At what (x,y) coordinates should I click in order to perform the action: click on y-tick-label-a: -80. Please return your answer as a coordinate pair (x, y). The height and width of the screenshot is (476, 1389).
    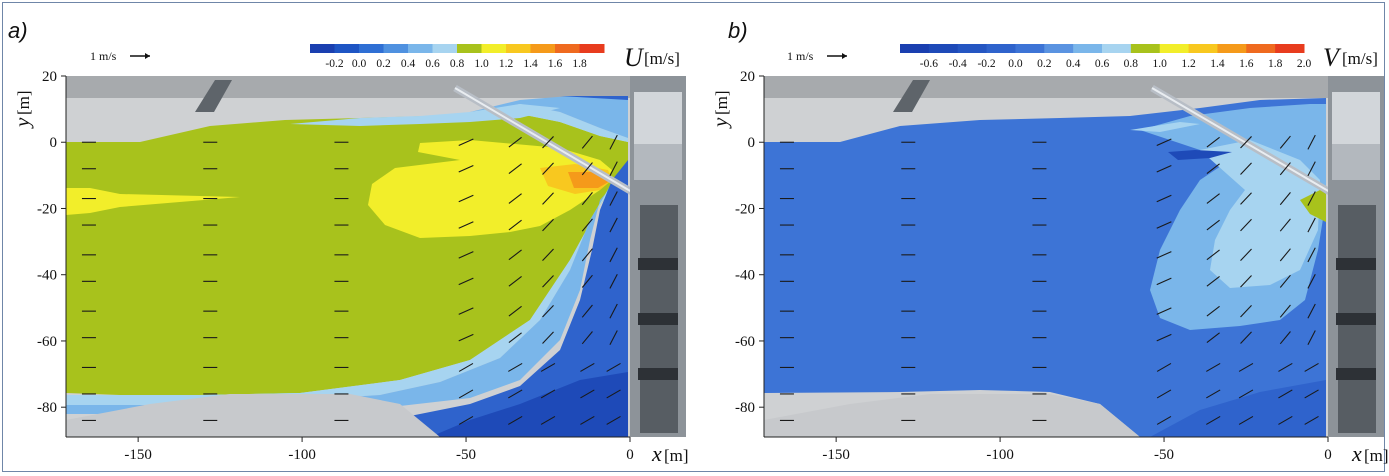
    Looking at the image, I should click on (47, 408).